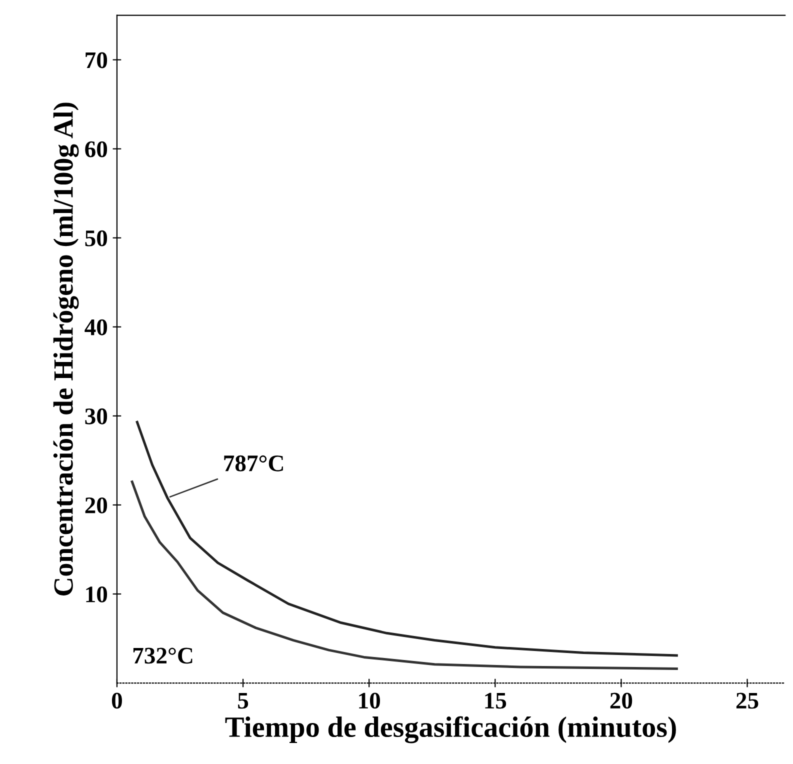 This screenshot has height=764, width=793. I want to click on y-tick-label: 40, so click(96, 327).